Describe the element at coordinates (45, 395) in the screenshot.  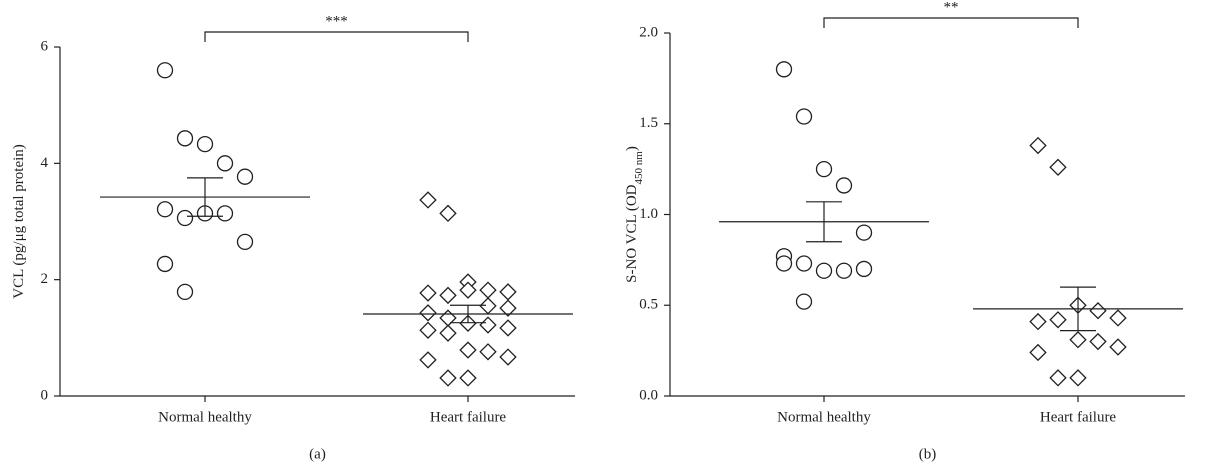
I see `y-tick-label: 0` at that location.